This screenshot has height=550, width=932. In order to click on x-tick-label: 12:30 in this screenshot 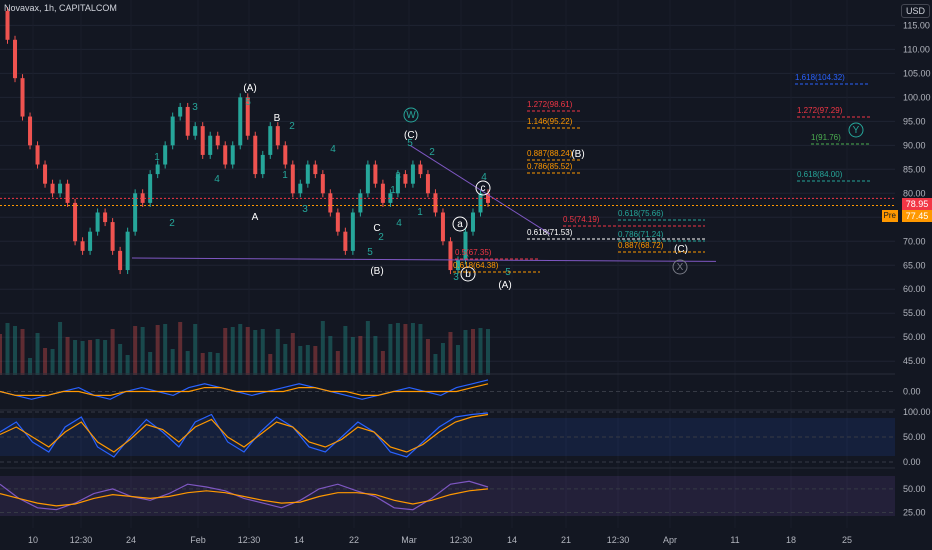, I will do `click(618, 540)`.